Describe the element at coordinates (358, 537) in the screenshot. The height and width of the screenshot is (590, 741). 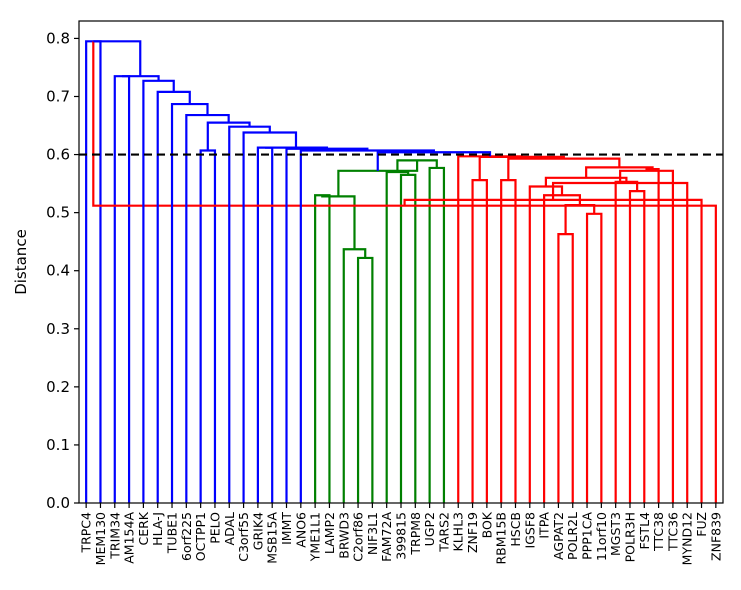
I see `leaf-label: C2orf86` at that location.